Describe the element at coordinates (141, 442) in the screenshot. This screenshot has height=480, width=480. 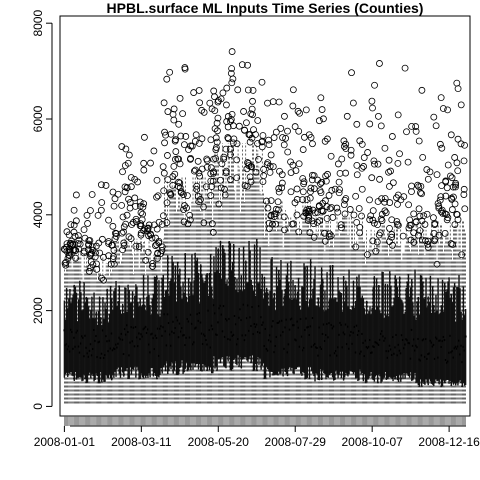
I see `x-tick-label: 2008-03-11` at that location.